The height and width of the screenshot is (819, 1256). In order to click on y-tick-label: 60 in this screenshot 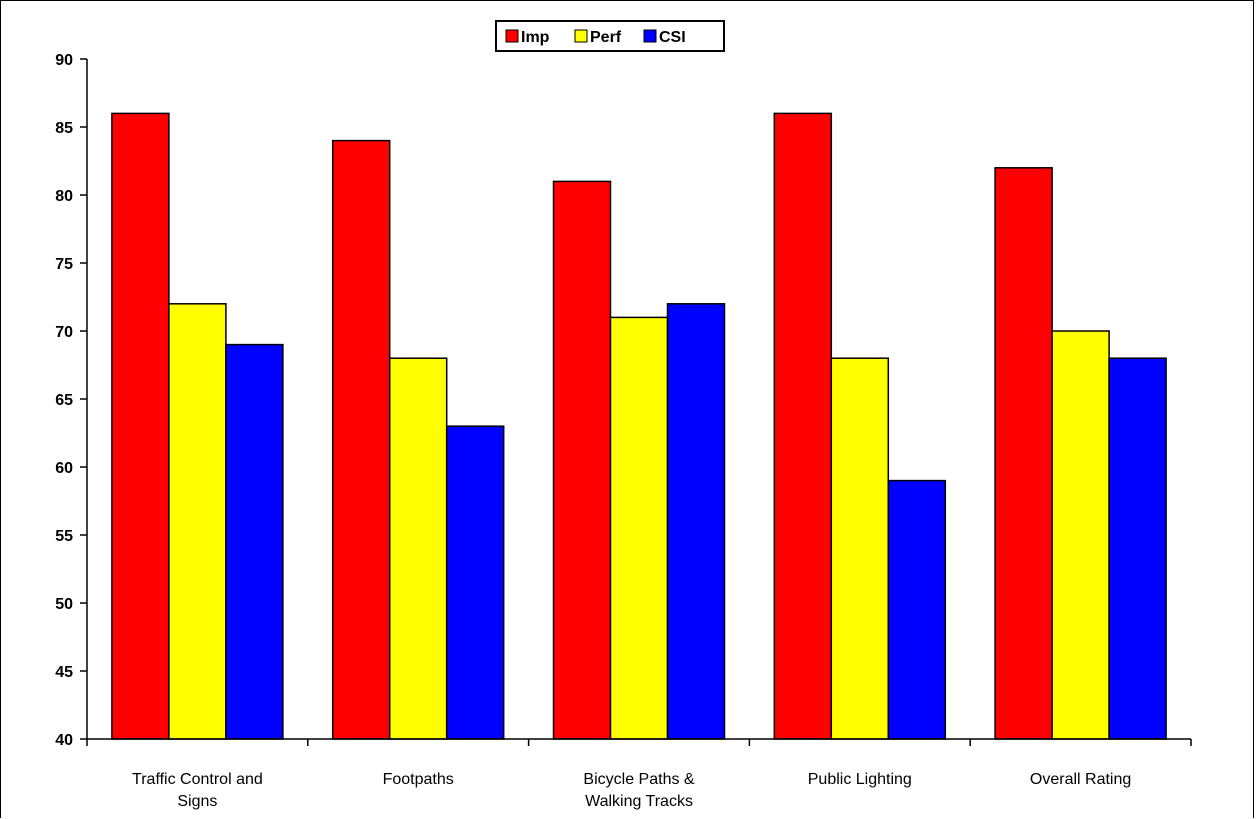, I will do `click(64, 468)`.